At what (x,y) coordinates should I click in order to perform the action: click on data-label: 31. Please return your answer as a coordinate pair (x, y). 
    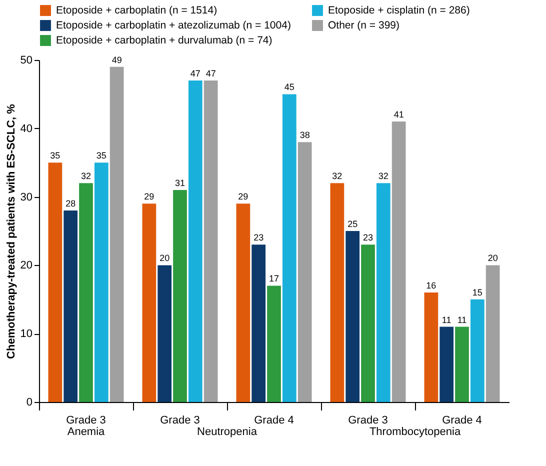
    Looking at the image, I should click on (180, 183).